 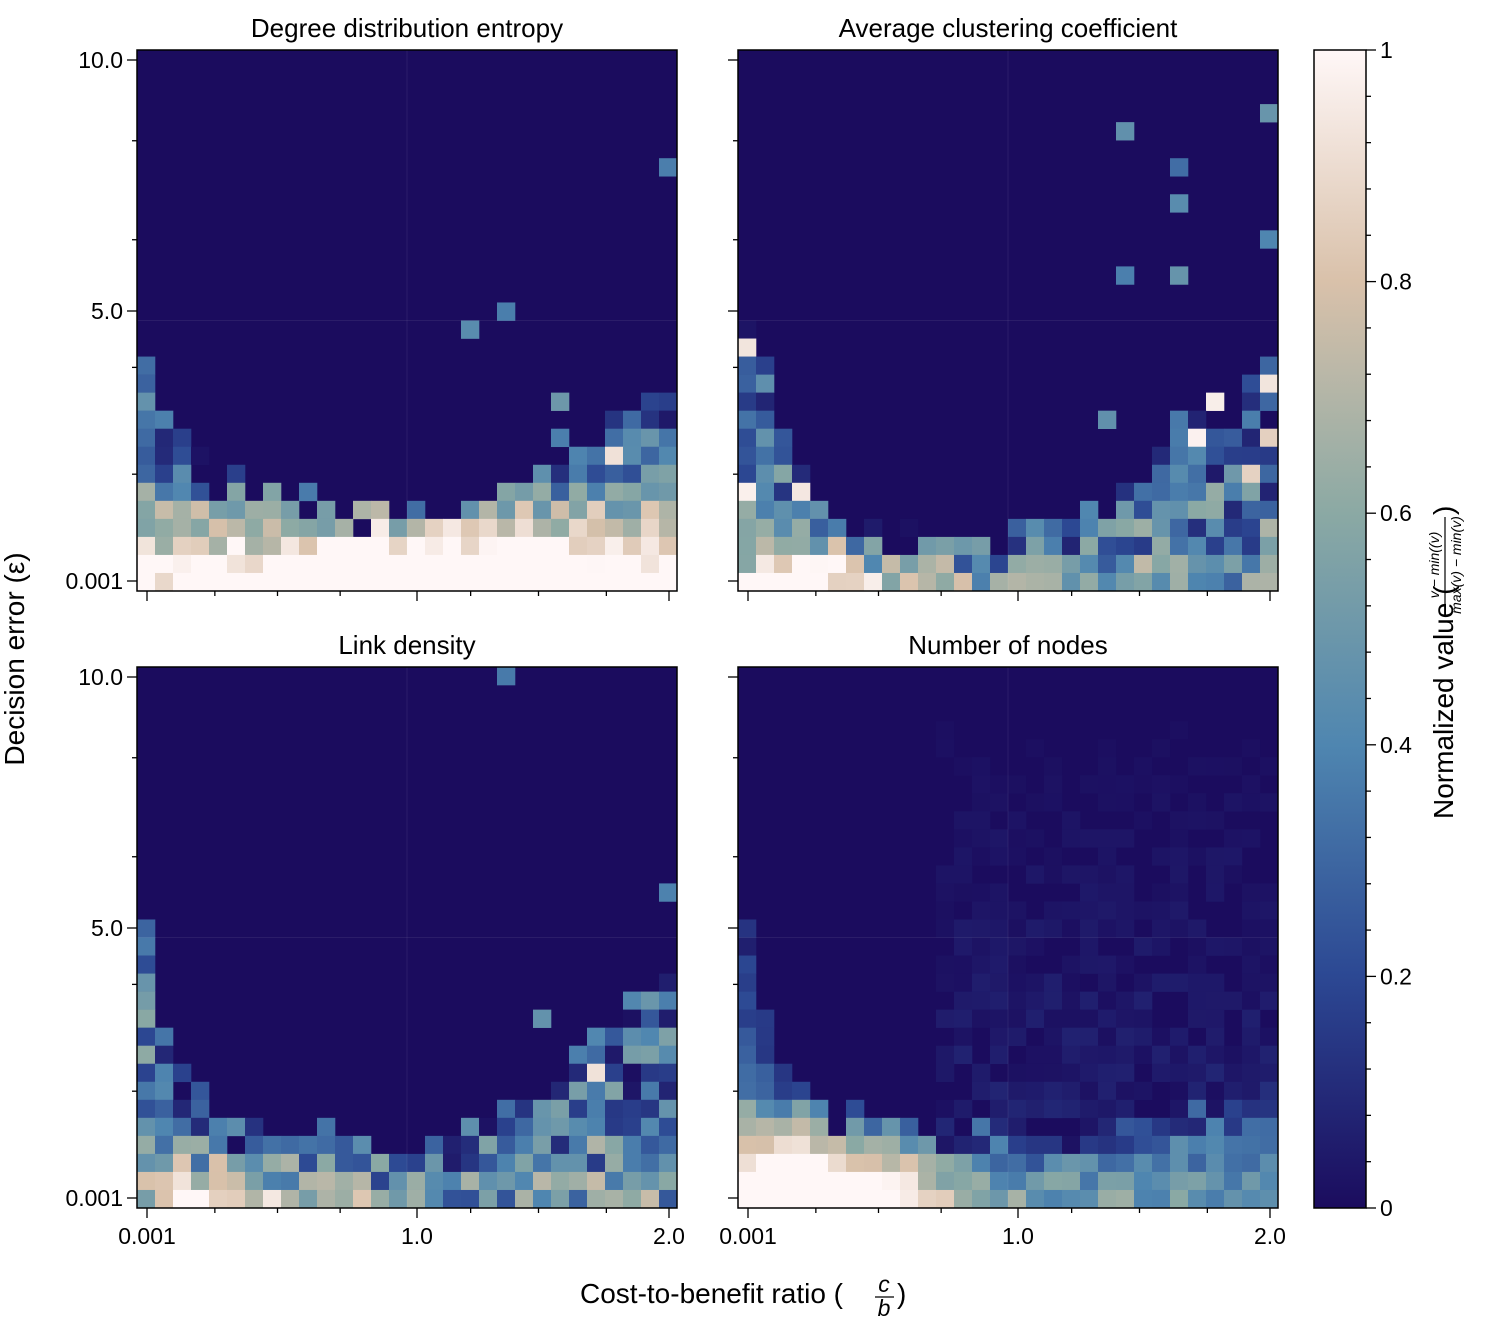 I want to click on colorbar-ticks, so click(x=1371, y=629).